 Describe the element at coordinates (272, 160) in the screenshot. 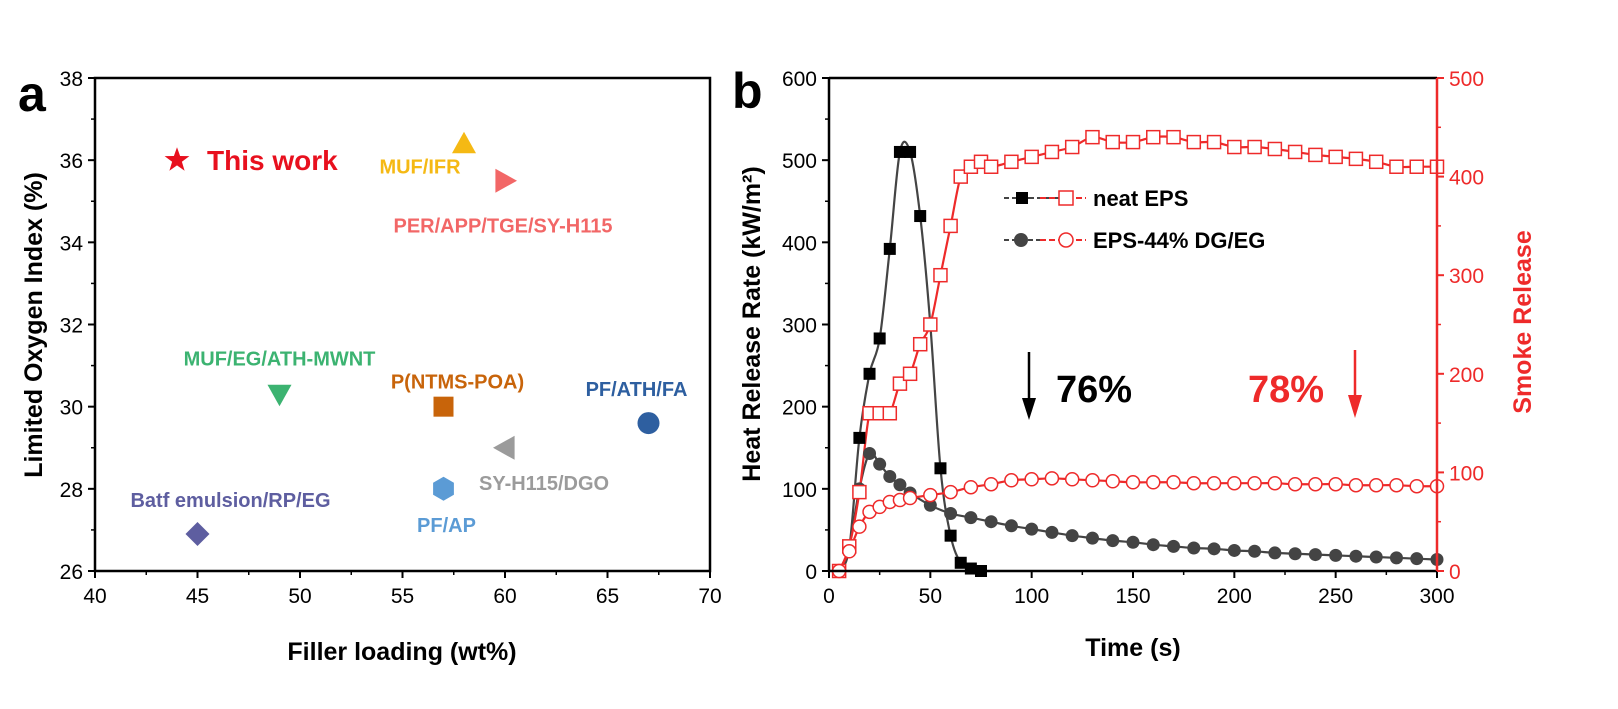

I see `this-work-label: This work` at that location.